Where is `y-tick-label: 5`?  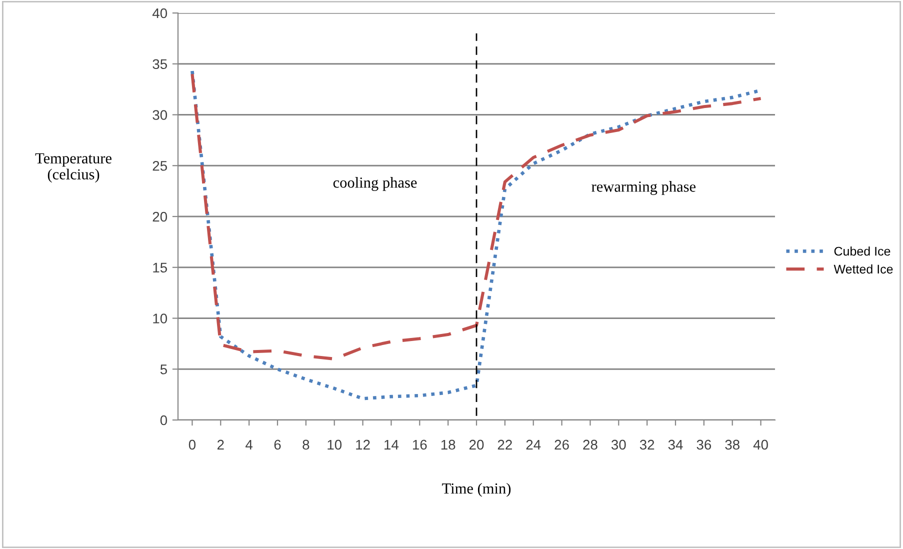
y-tick-label: 5 is located at coordinates (163, 369).